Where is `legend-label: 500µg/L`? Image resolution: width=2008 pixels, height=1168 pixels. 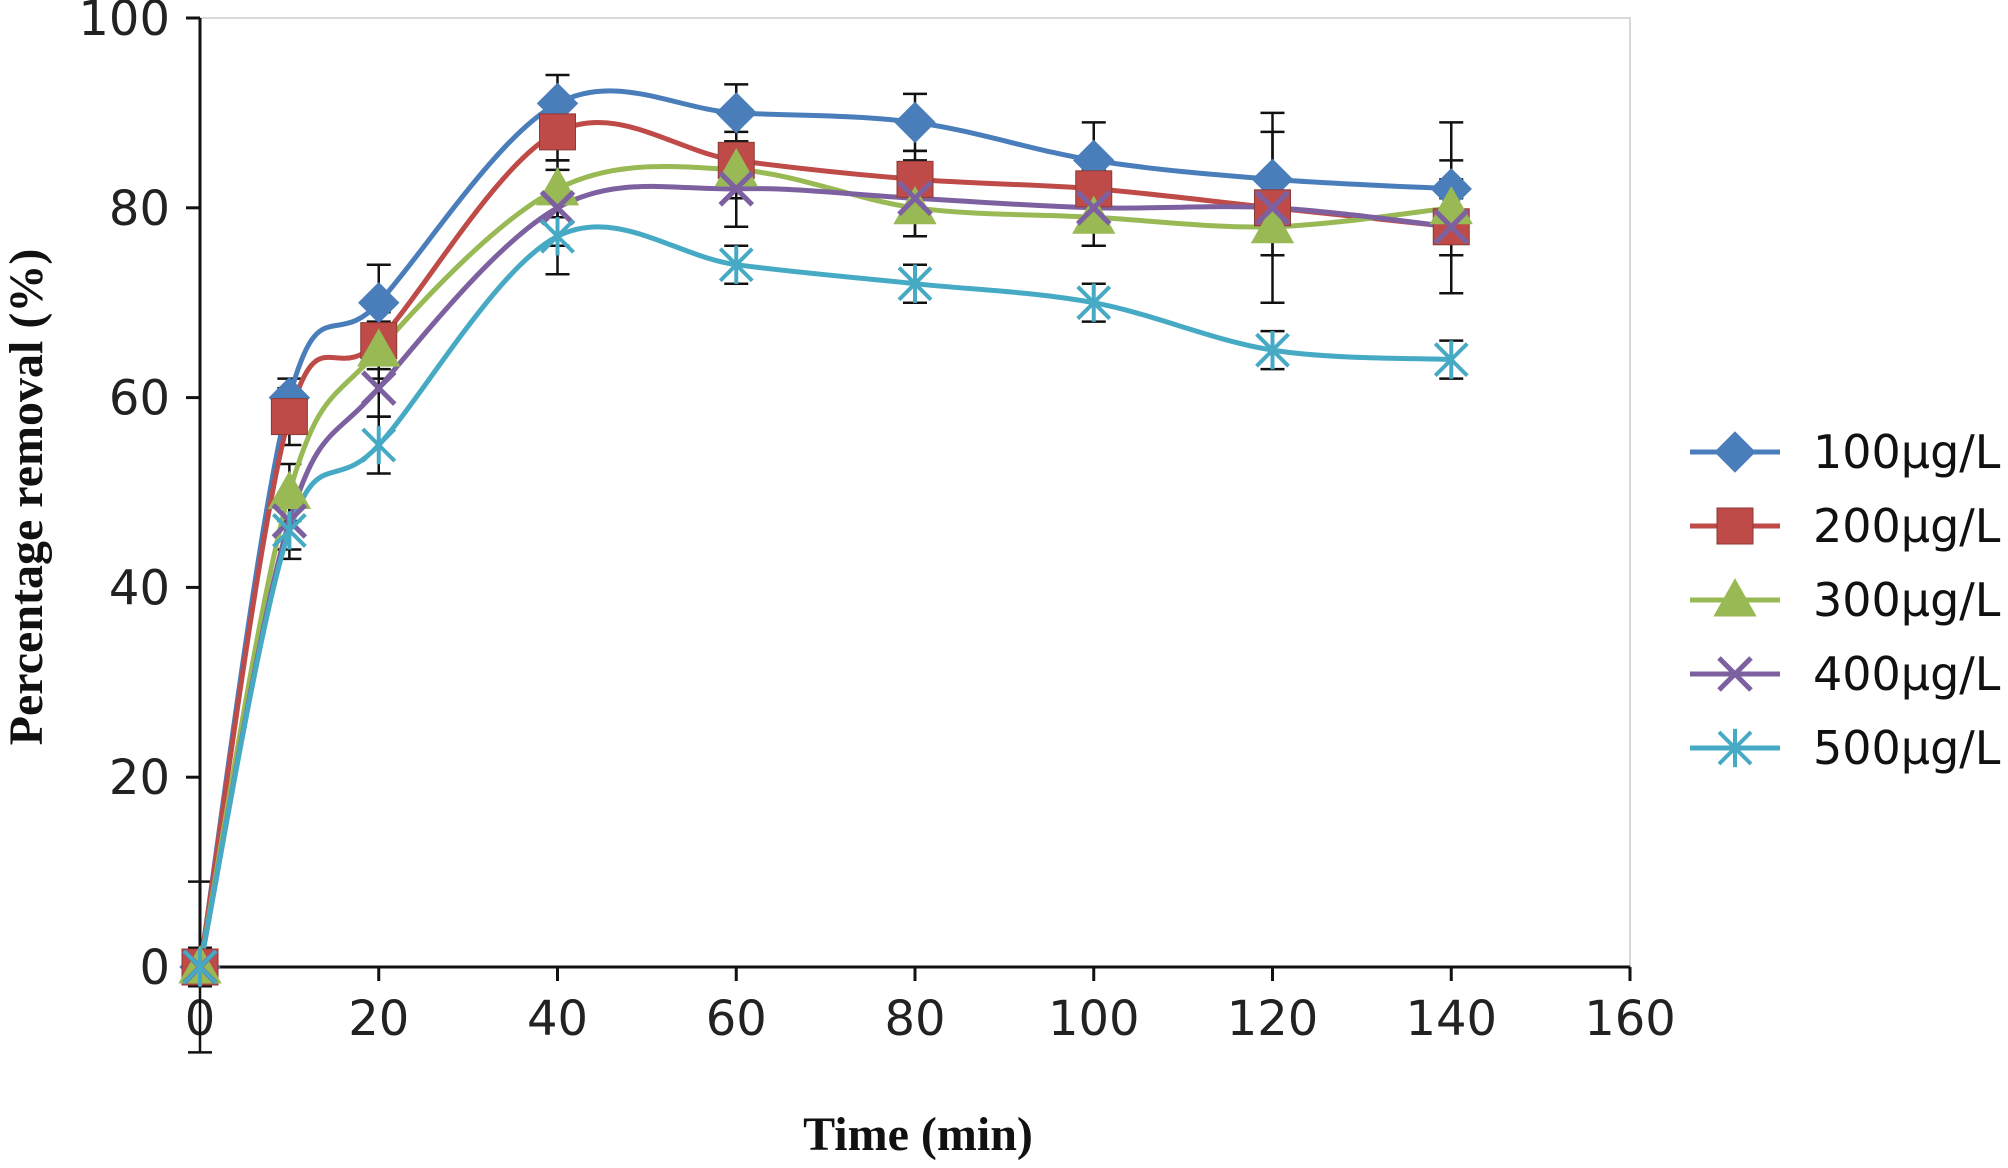
legend-label: 500µg/L is located at coordinates (1907, 748).